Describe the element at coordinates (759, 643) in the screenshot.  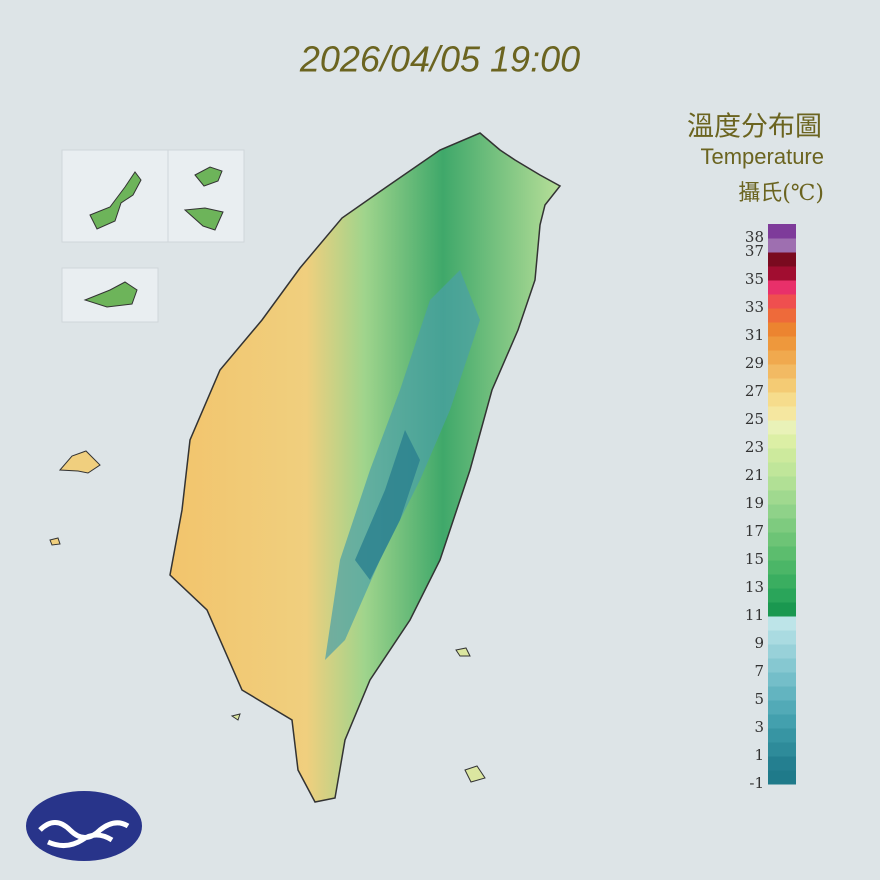
I see `tick-label: 9` at that location.